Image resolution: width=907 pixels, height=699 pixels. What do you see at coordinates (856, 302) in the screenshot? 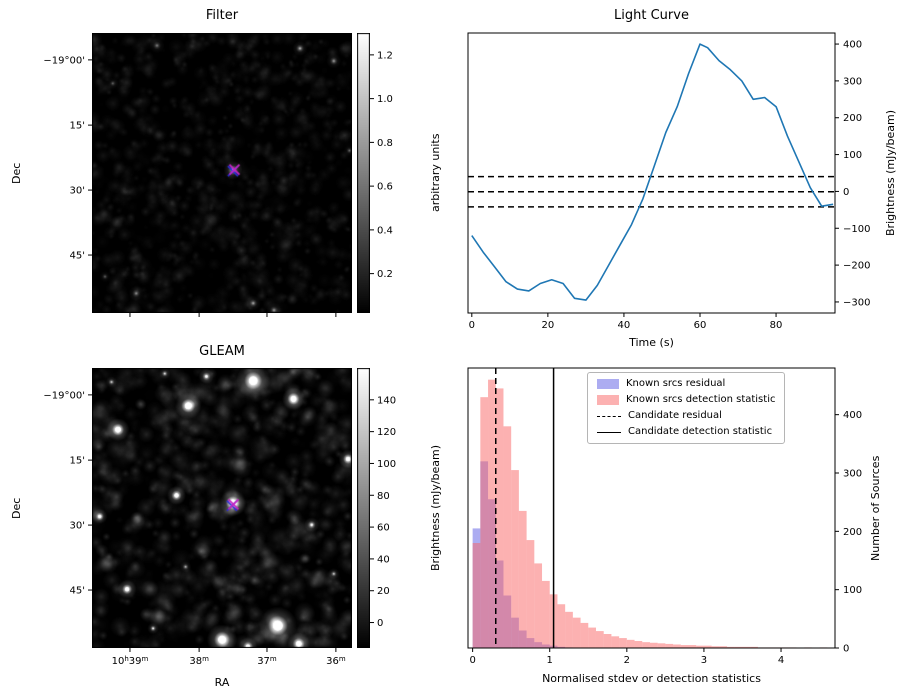
I see `lightcurve-ytick-label: −300` at bounding box center [856, 302].